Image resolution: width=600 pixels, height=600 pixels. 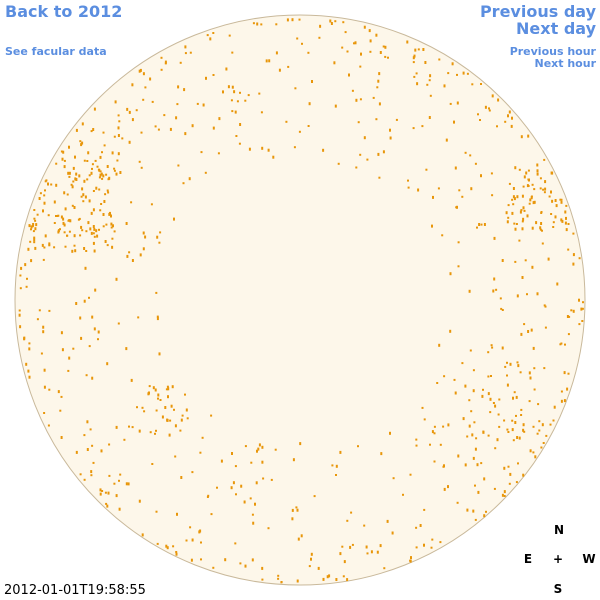 What do you see at coordinates (565, 63) in the screenshot?
I see `next-hour-link: Next hour` at bounding box center [565, 63].